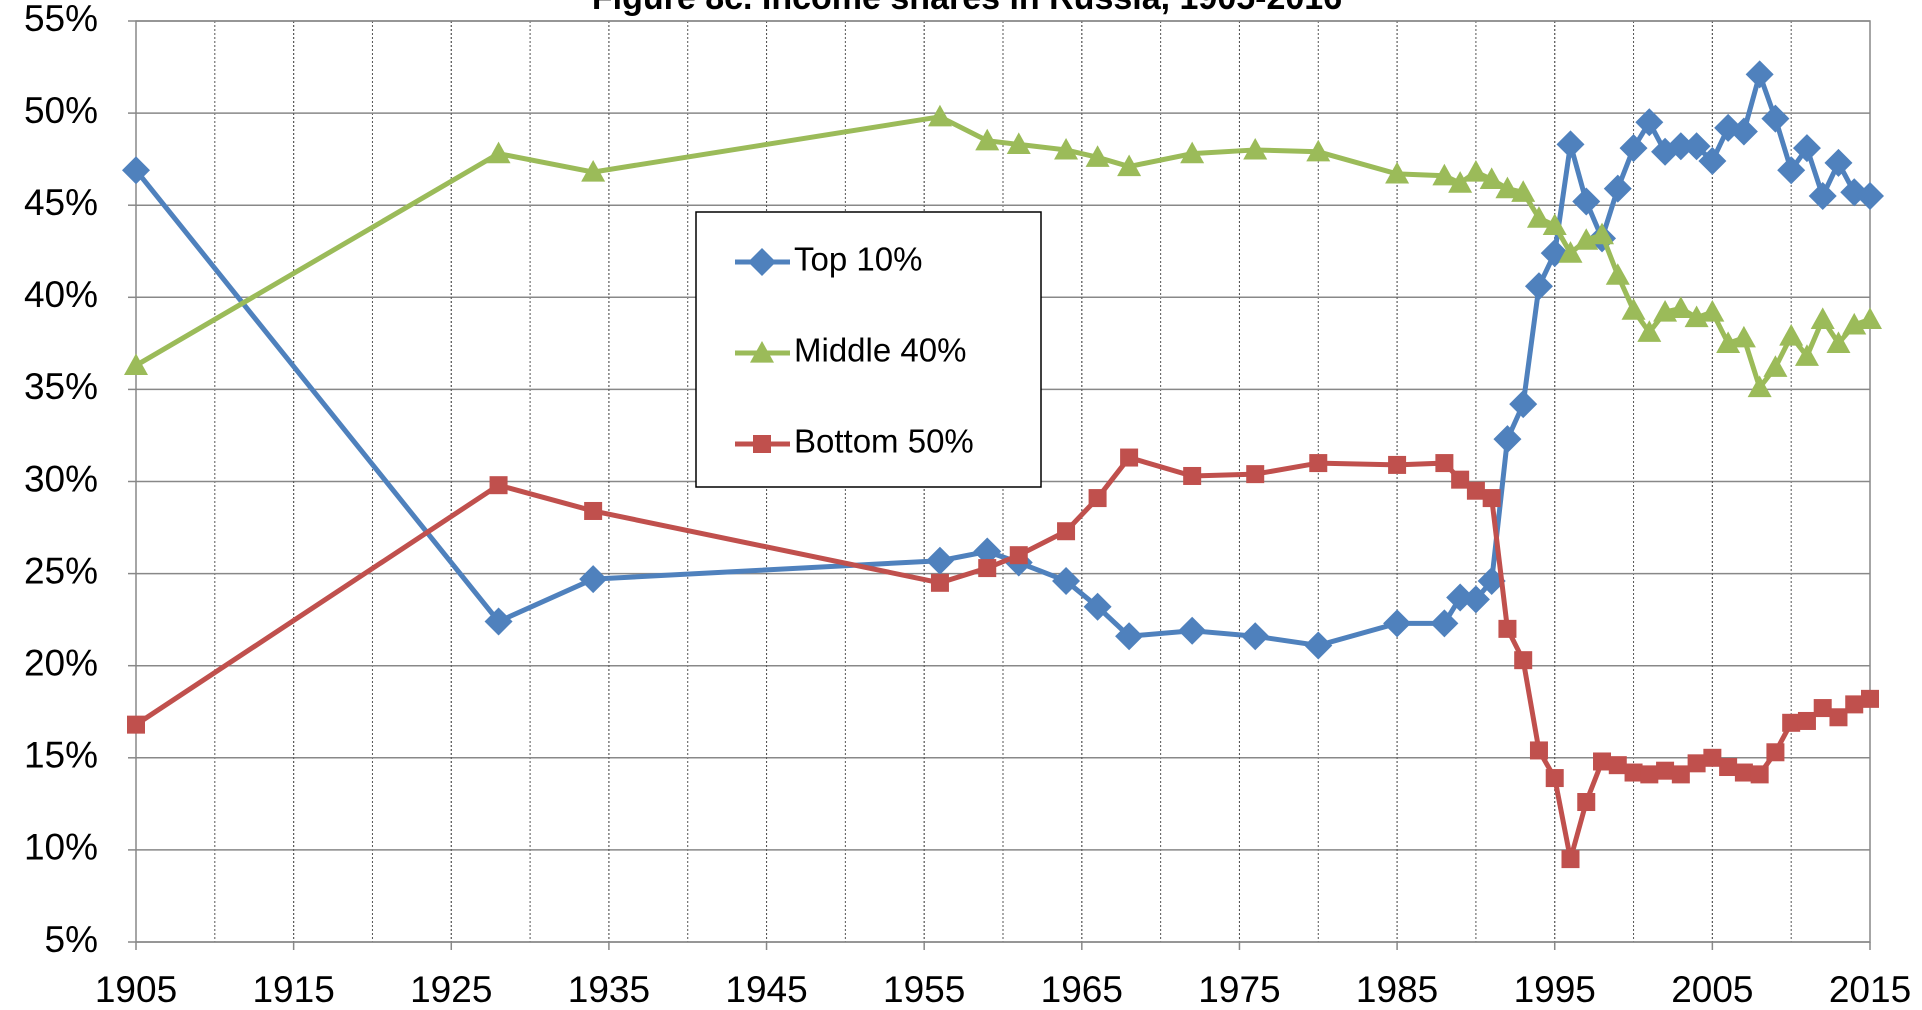 This screenshot has width=1922, height=1010. What do you see at coordinates (293, 989) in the screenshot?
I see `x-tick-label: 1915` at bounding box center [293, 989].